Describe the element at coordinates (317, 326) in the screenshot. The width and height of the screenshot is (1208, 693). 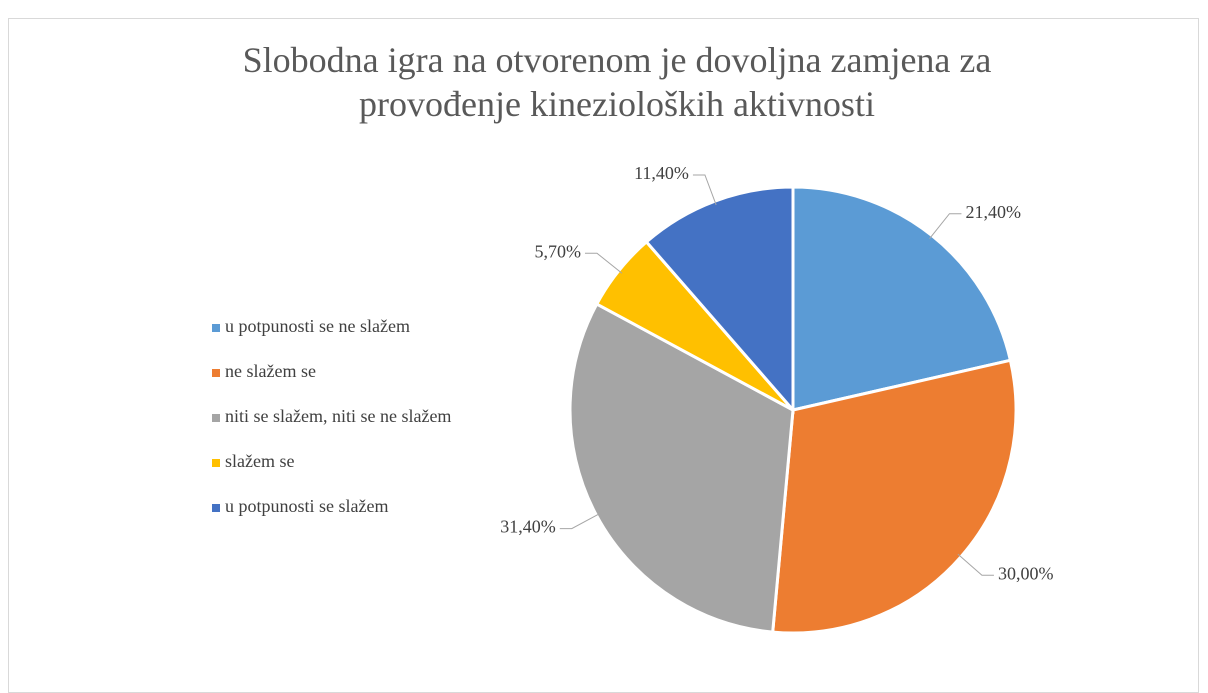
I see `legend-label: u potpunosti se ne slažem` at that location.